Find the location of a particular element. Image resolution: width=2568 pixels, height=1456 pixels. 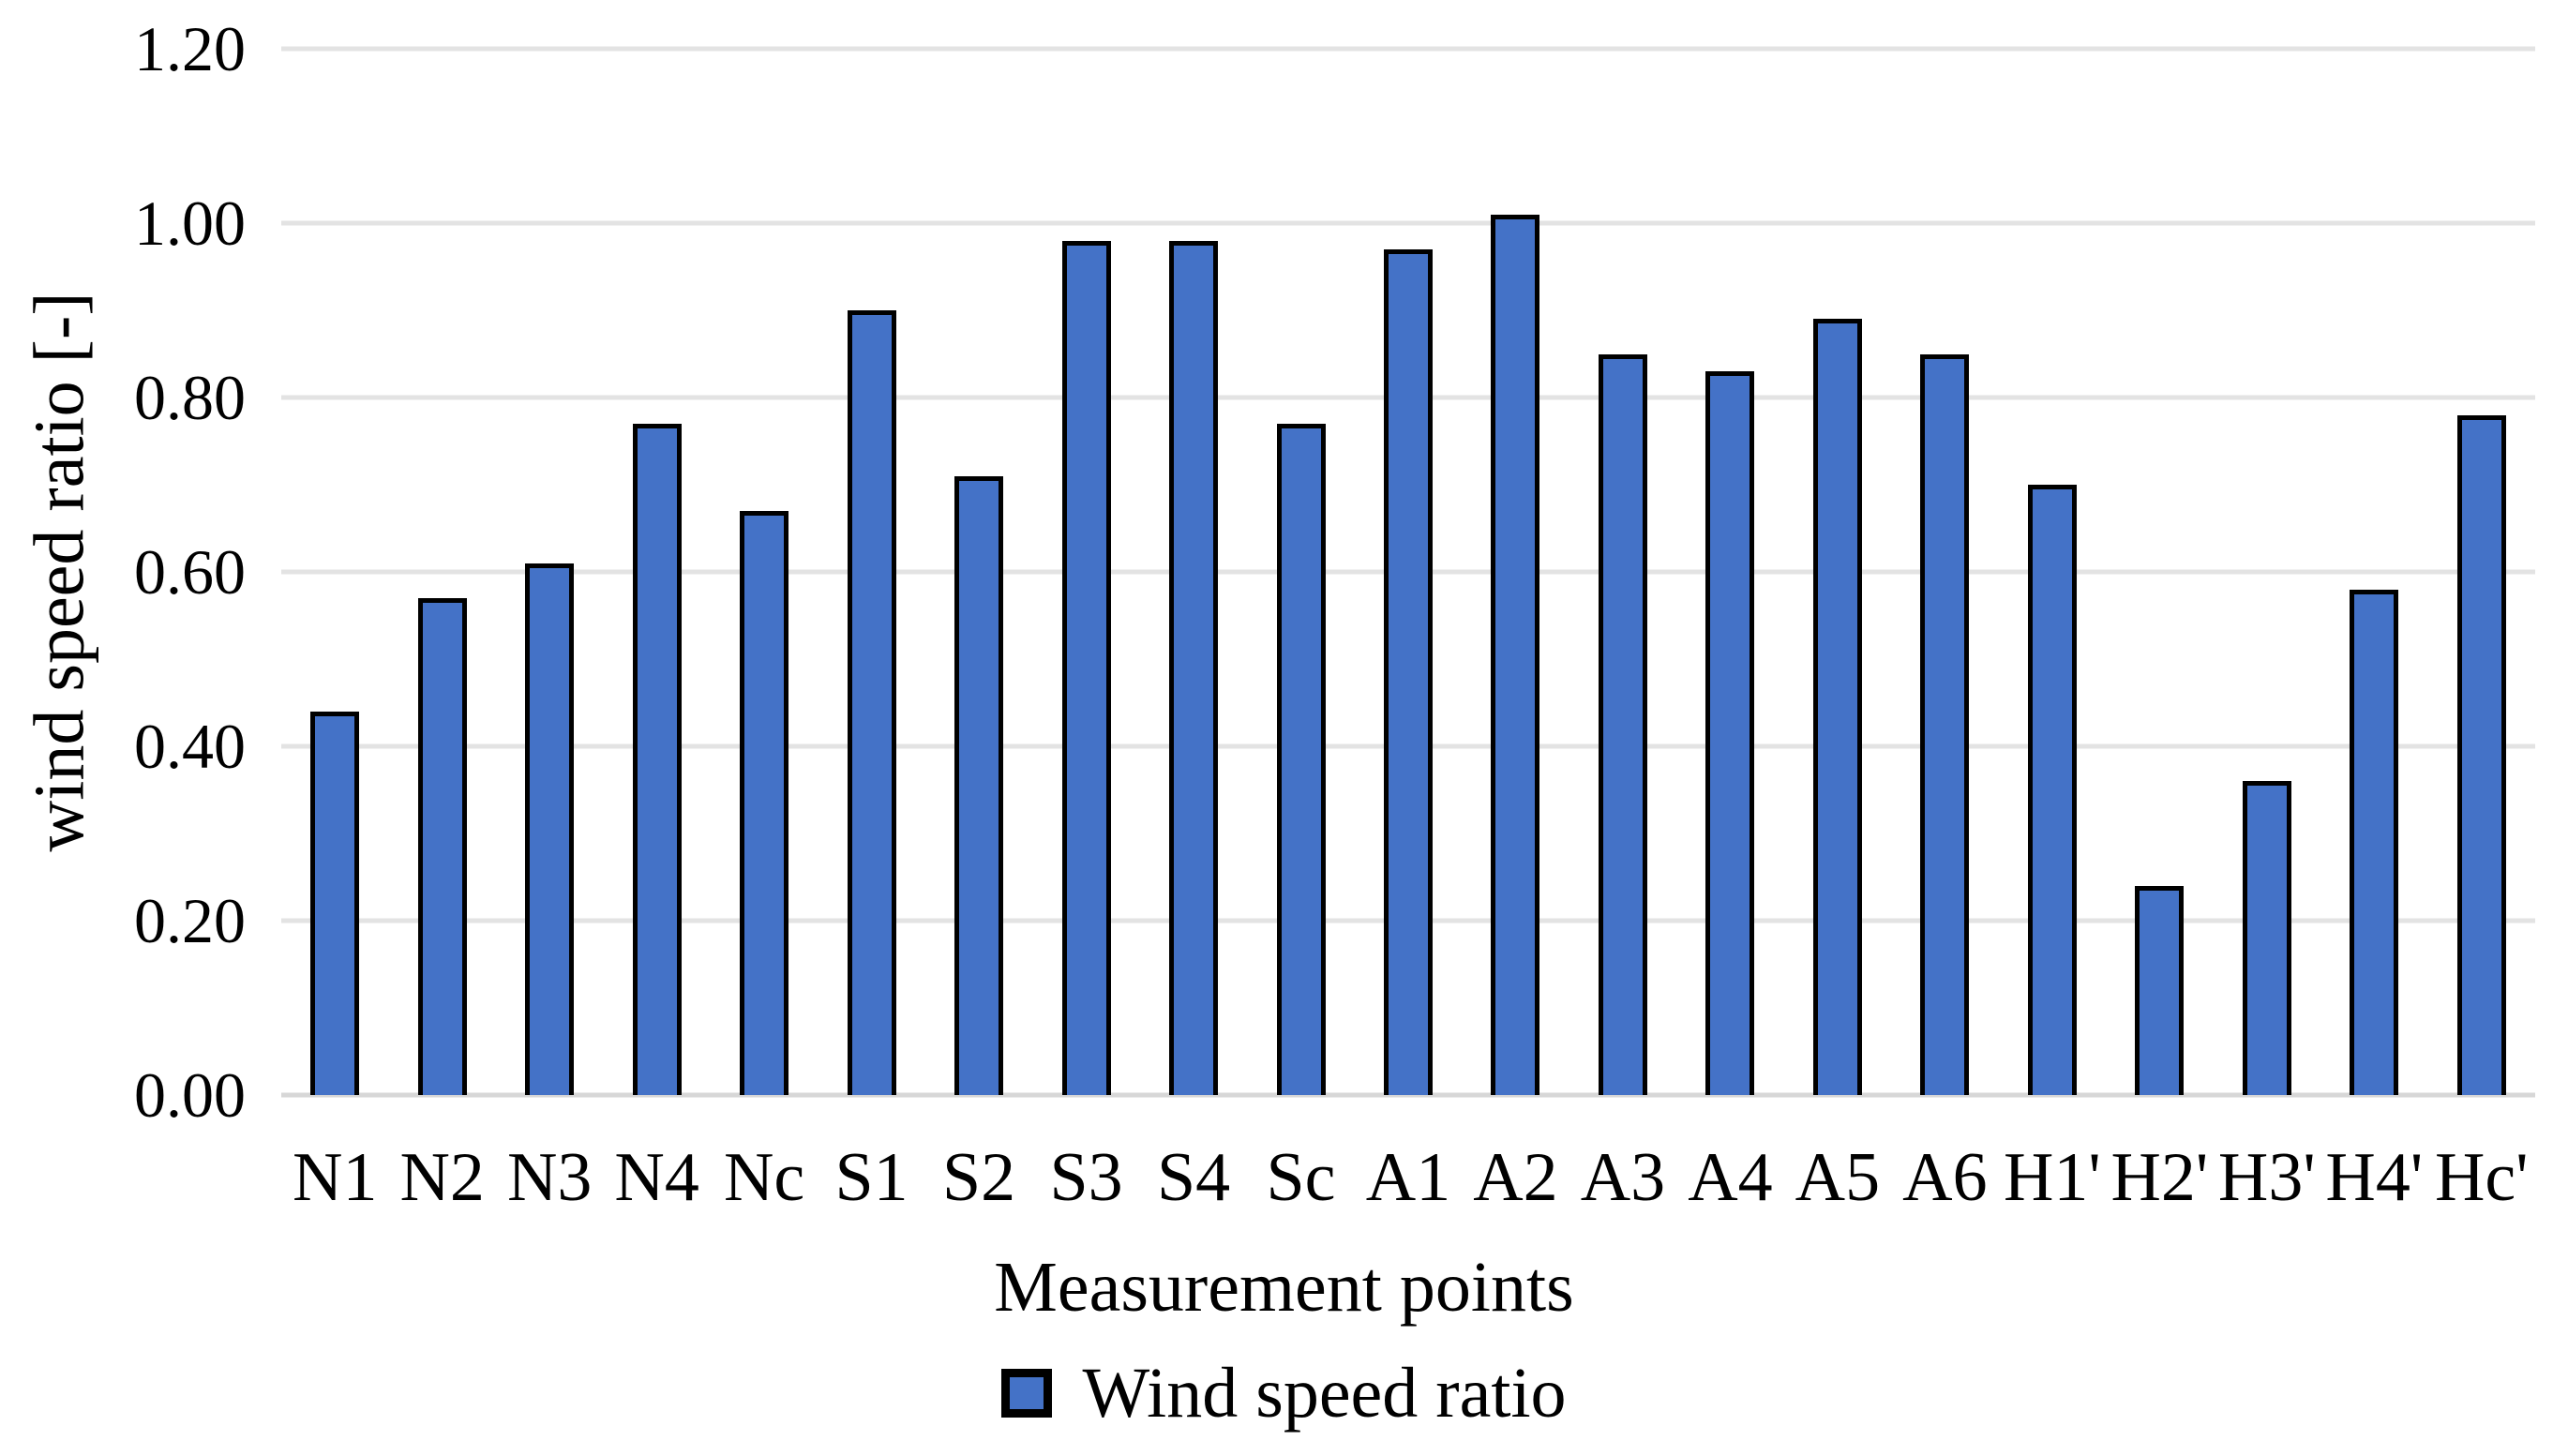

legend-marker is located at coordinates (1027, 1393).